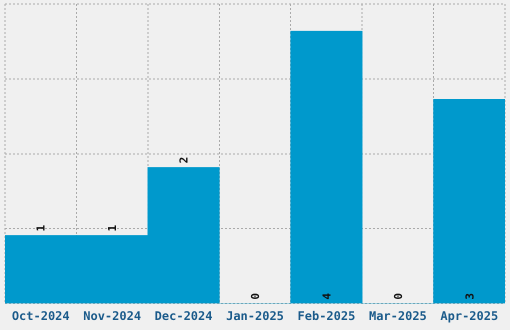 The width and height of the screenshot is (510, 330). Describe the element at coordinates (184, 160) in the screenshot. I see `data-label: 2` at that location.